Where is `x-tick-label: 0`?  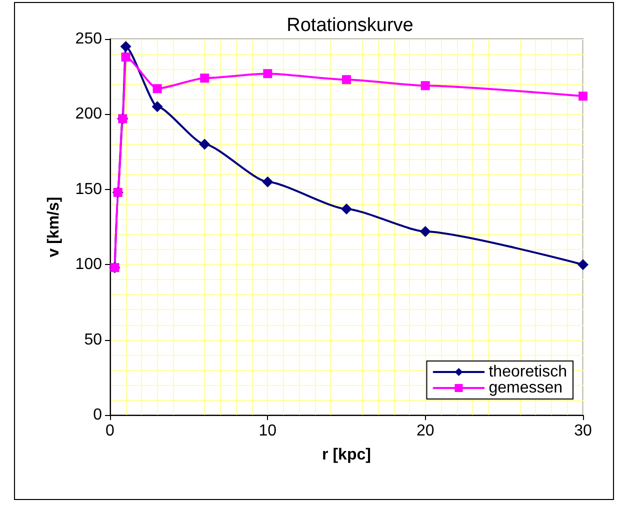 x-tick-label: 0 is located at coordinates (110, 431).